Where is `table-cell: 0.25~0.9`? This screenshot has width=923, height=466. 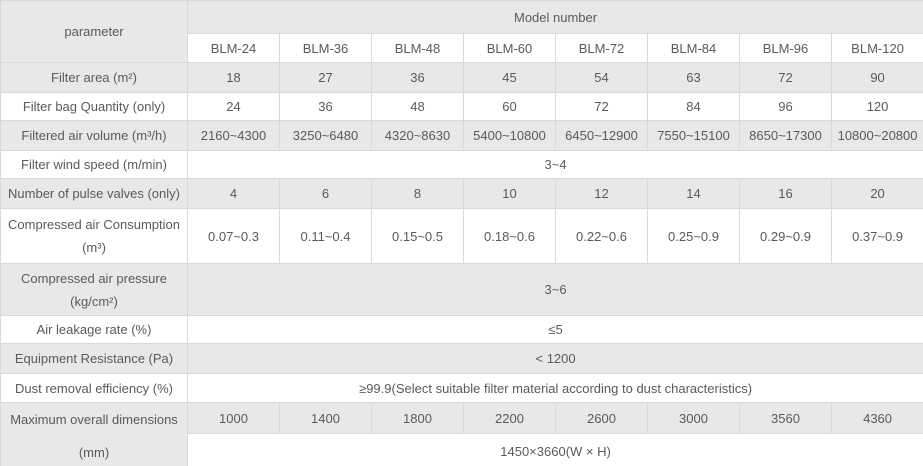 table-cell: 0.25~0.9 is located at coordinates (693, 236).